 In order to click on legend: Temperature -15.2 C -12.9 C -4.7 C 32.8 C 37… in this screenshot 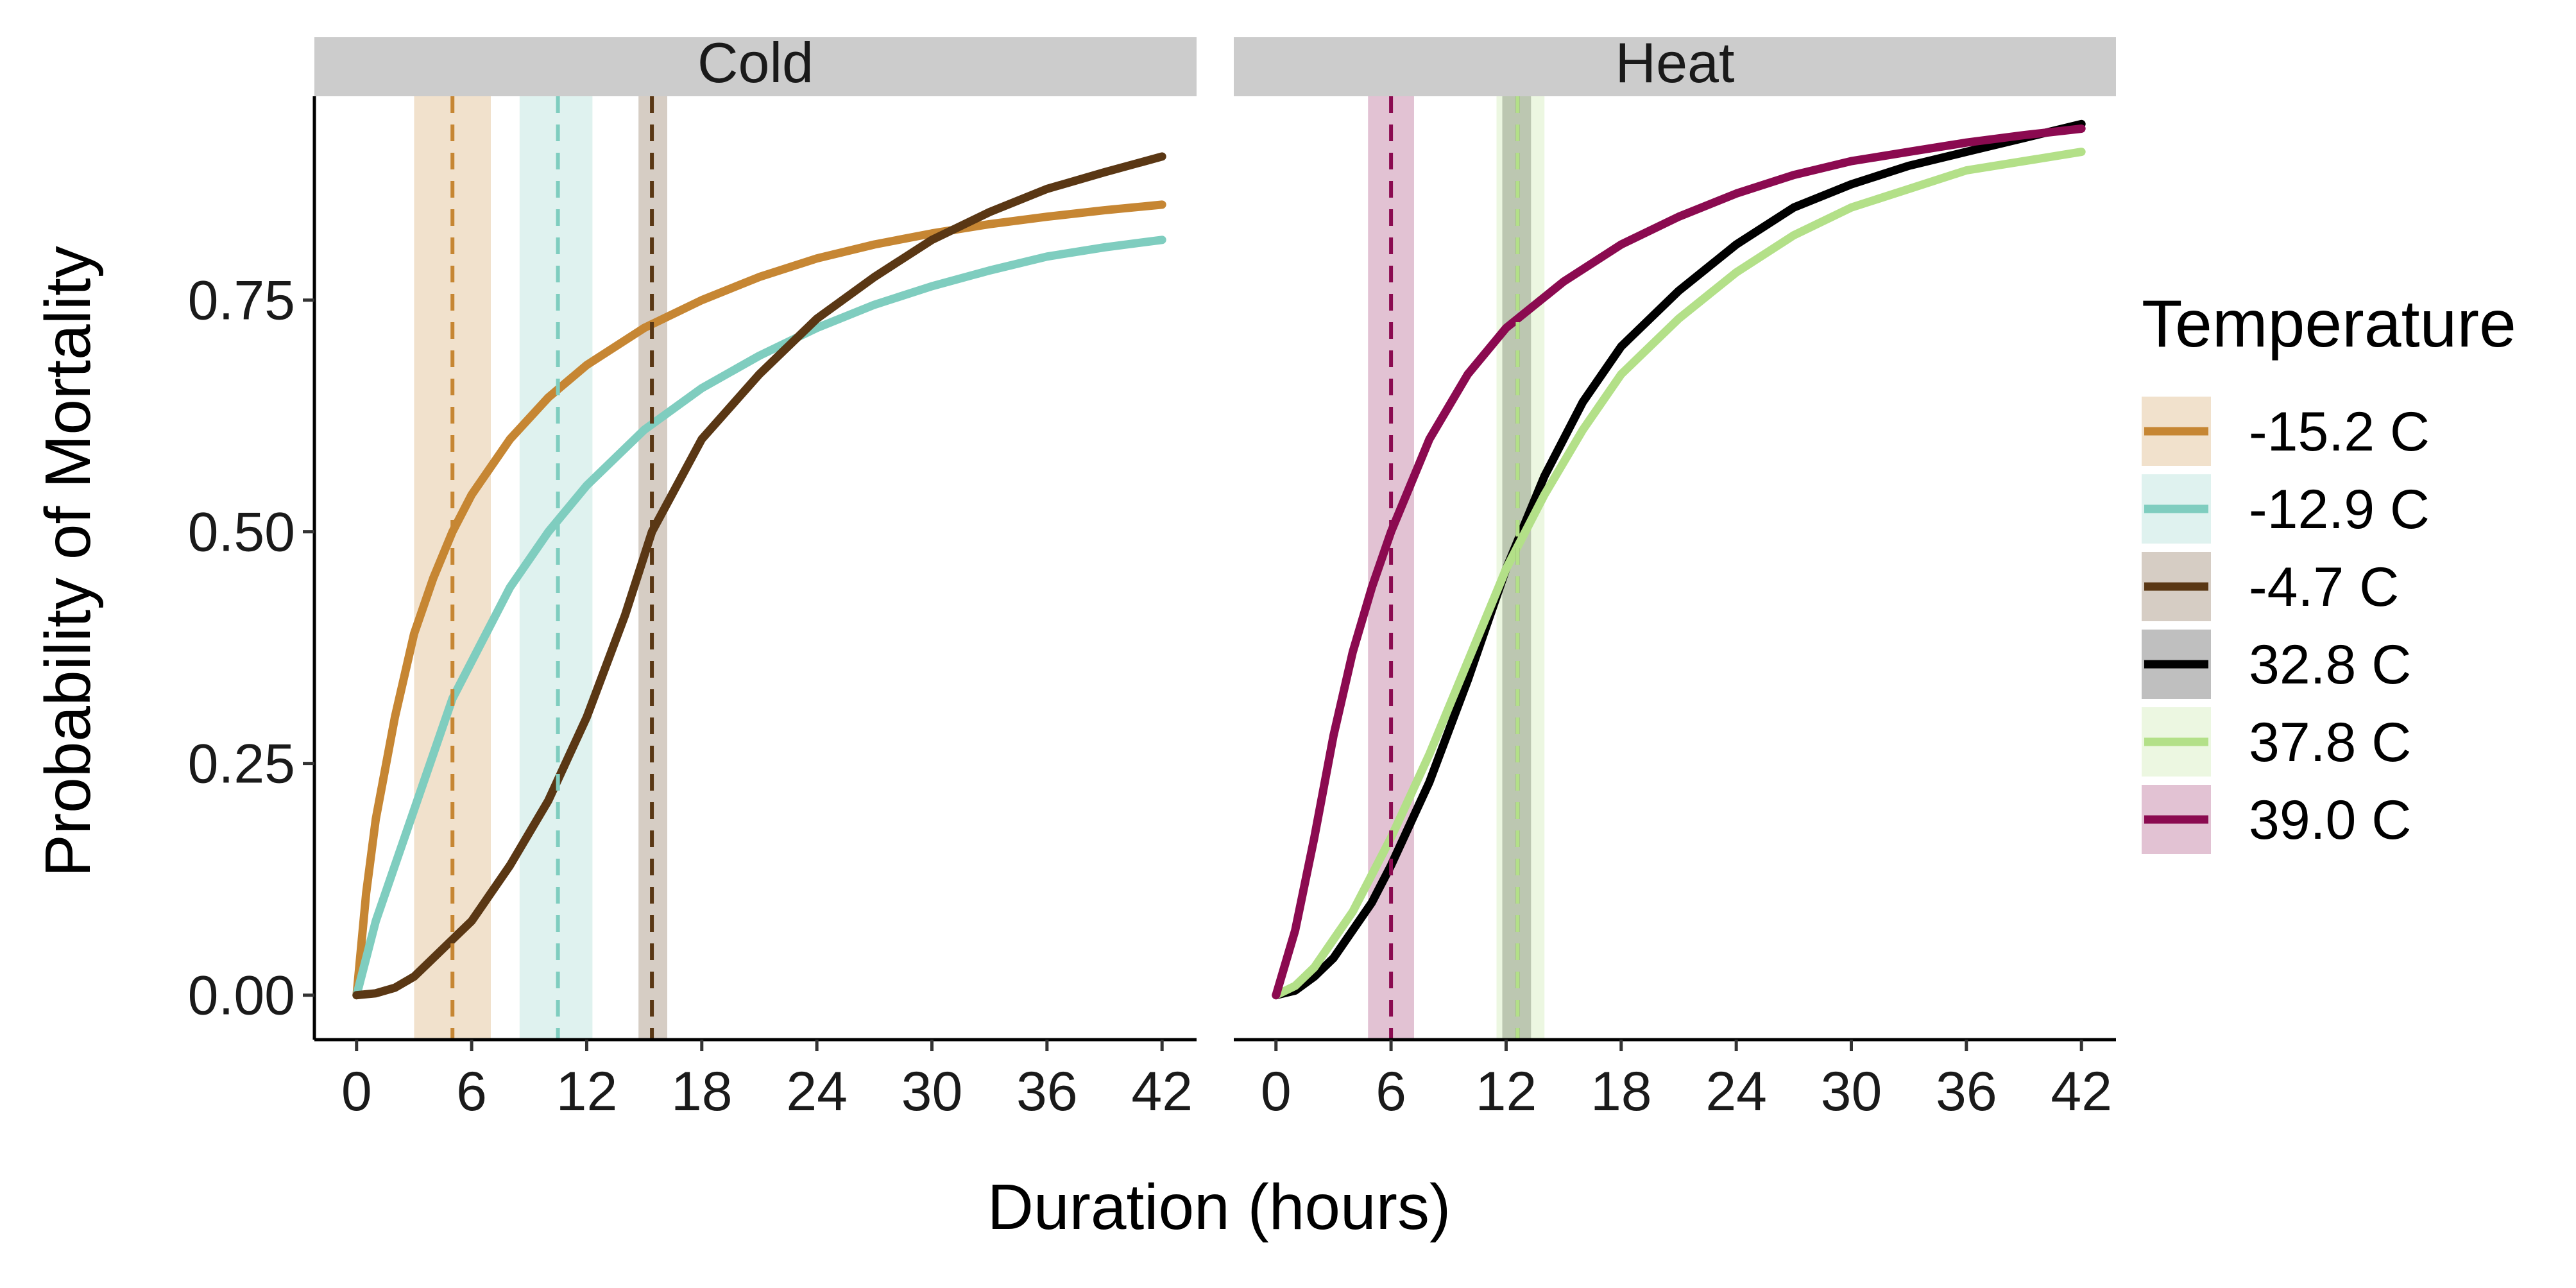, I will do `click(2329, 570)`.